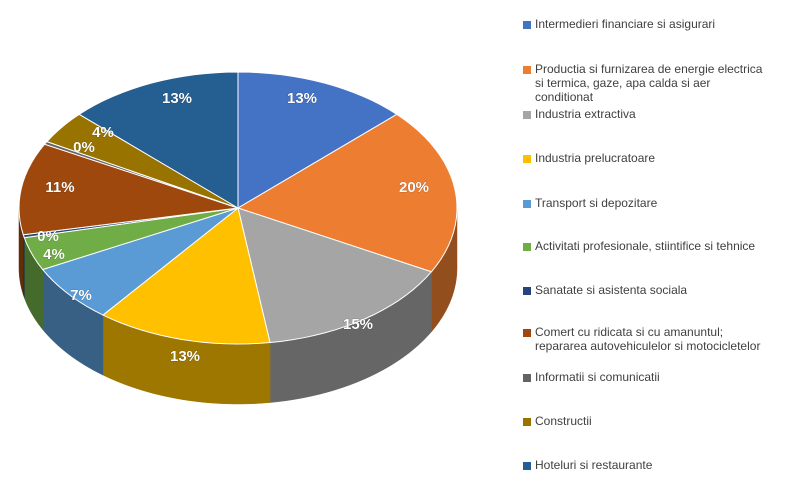 The width and height of the screenshot is (787, 495). What do you see at coordinates (54, 254) in the screenshot?
I see `data-label-6: 4%` at bounding box center [54, 254].